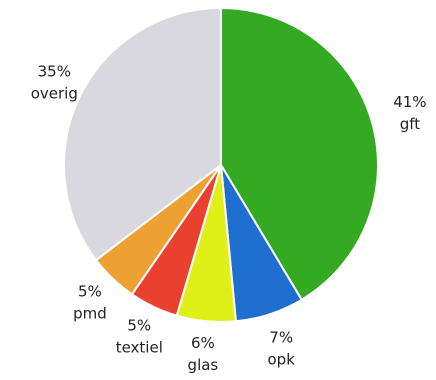 The width and height of the screenshot is (436, 380). What do you see at coordinates (410, 124) in the screenshot?
I see `pie-category-label-gft: gft` at bounding box center [410, 124].